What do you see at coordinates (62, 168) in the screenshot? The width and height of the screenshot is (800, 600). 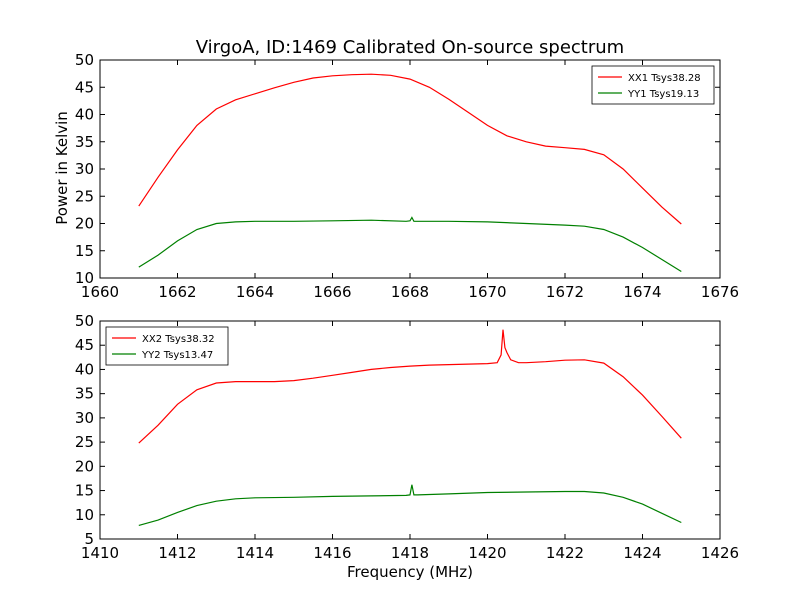 I see `y-axis-label: Power in Kelvin` at bounding box center [62, 168].